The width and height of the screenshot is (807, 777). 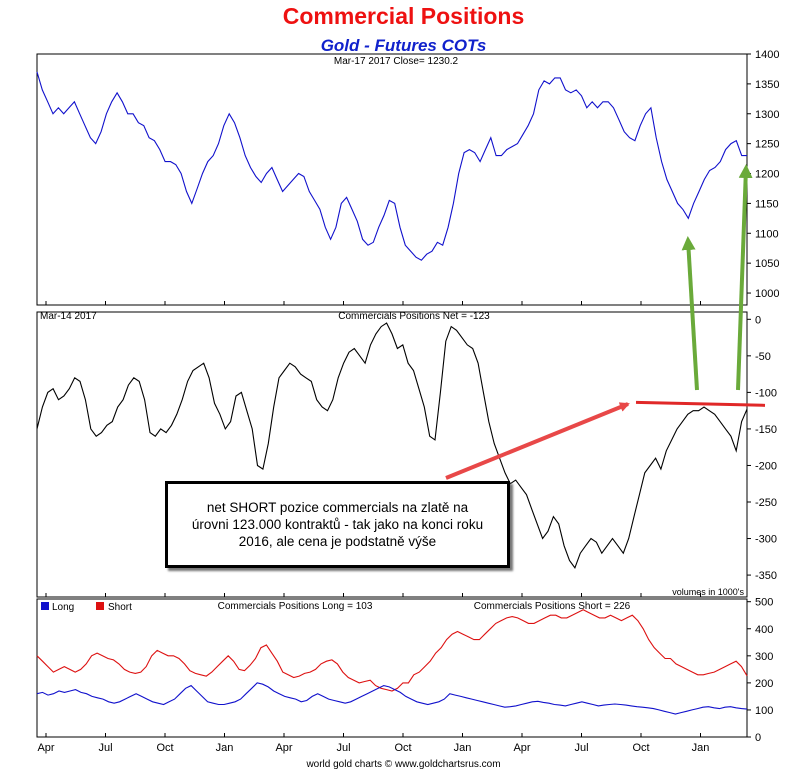 I want to click on net-y-tick-label: -100, so click(x=766, y=393).